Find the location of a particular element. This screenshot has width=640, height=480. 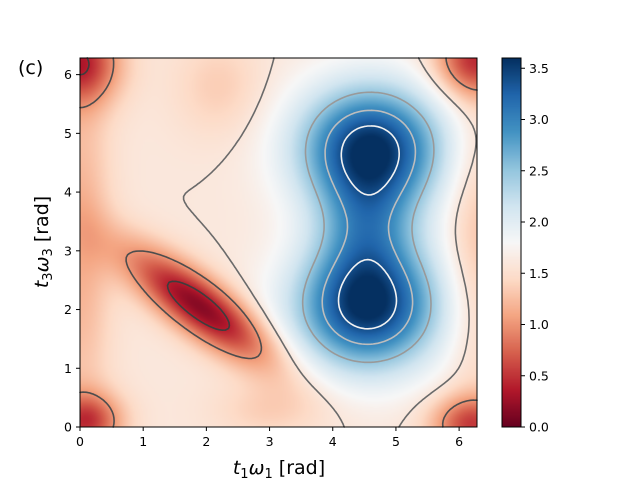

colorbar: 0.0 0.5 1.0 1.5 2.0 2.5 3.0 3.5 is located at coordinates (525, 246).